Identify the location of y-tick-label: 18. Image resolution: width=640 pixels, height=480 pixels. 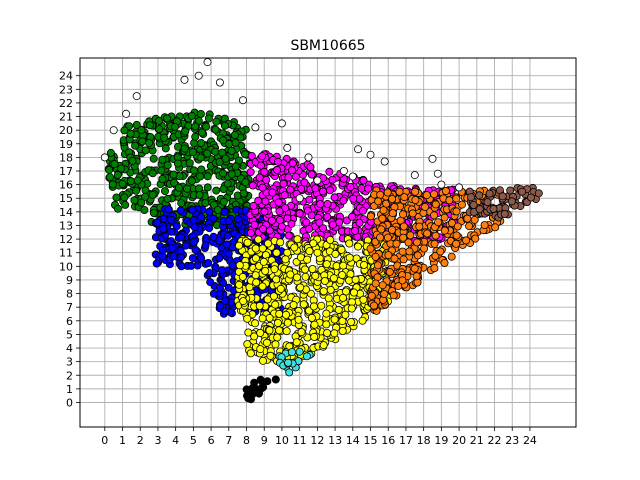
(66, 157).